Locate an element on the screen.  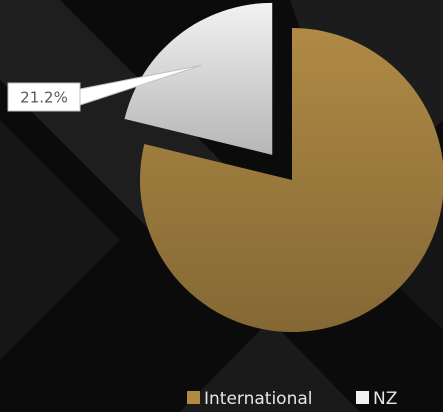
legend-label: NZ is located at coordinates (385, 399).